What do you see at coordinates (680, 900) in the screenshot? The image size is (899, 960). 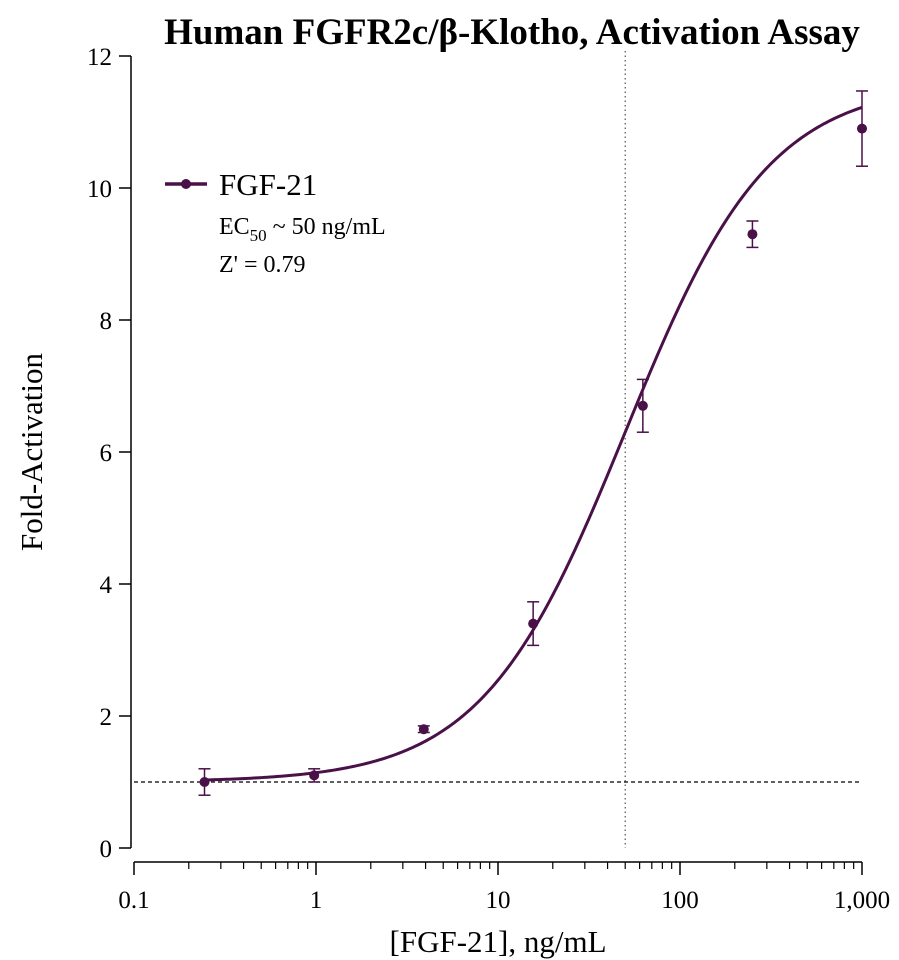 I see `x-tick-label: 100` at bounding box center [680, 900].